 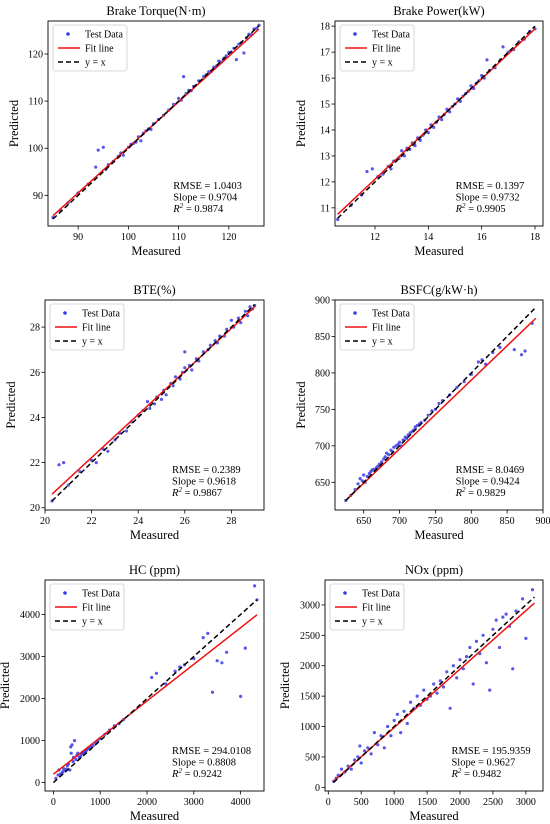 What do you see at coordinates (35, 418) in the screenshot?
I see `y-tick-label: 24` at bounding box center [35, 418].